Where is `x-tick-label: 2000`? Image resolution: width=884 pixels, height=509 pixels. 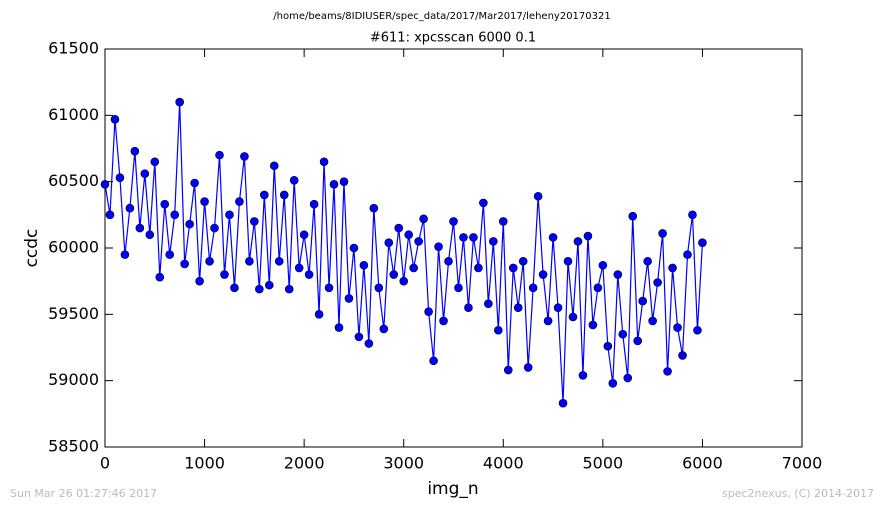 x-tick-label: 2000 is located at coordinates (304, 463).